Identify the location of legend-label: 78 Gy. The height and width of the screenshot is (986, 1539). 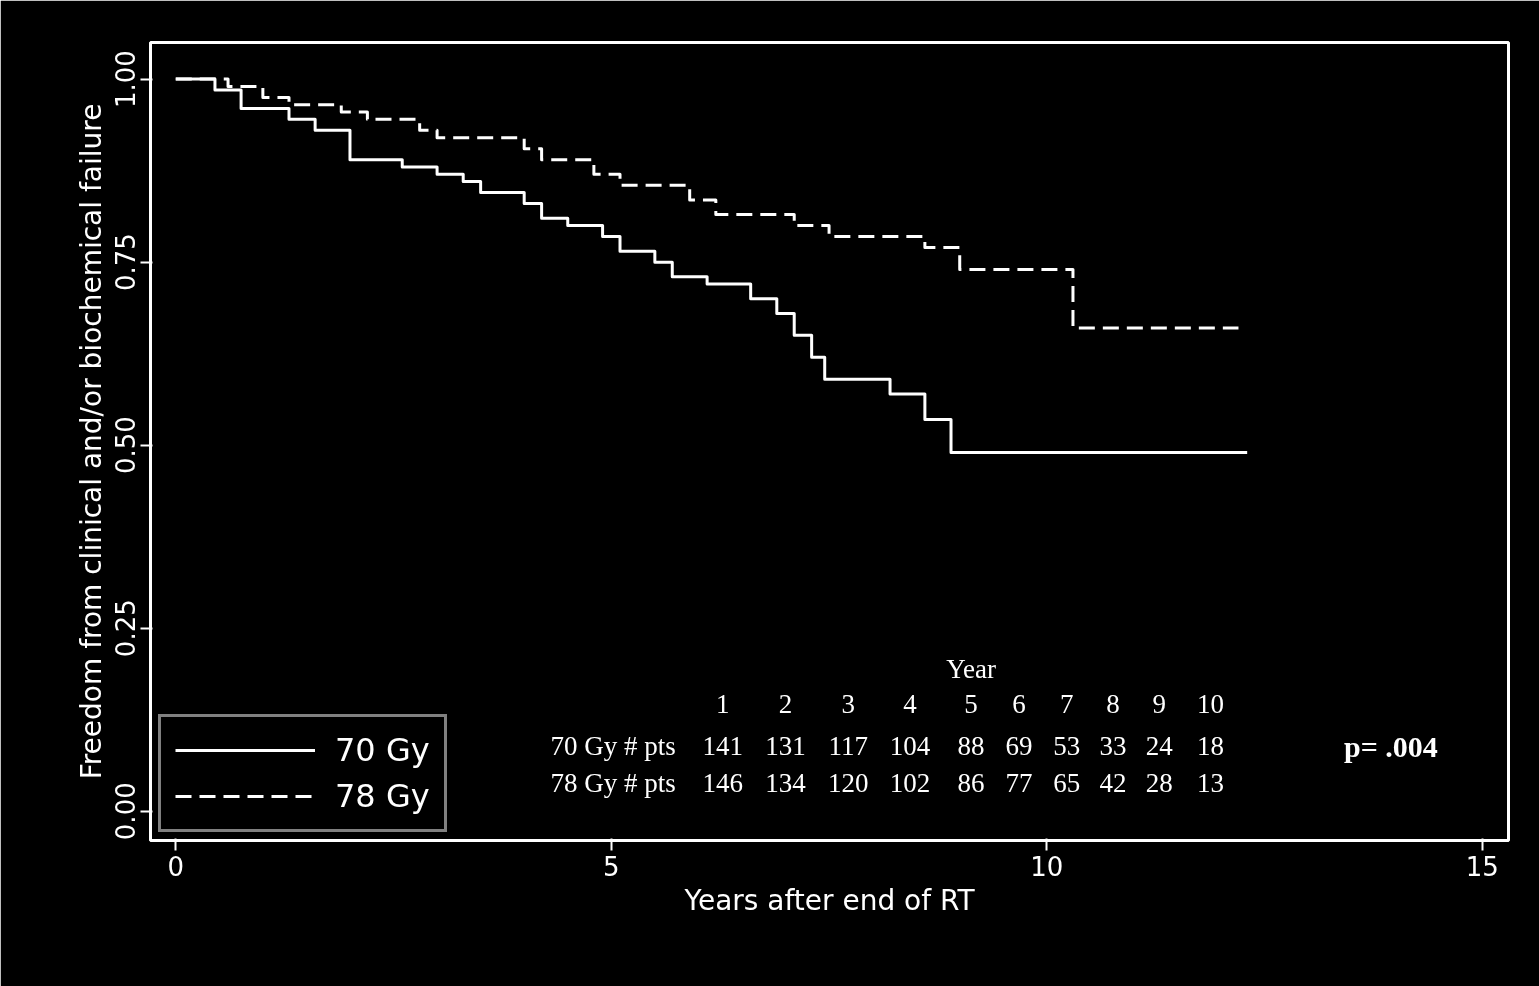
(382, 796).